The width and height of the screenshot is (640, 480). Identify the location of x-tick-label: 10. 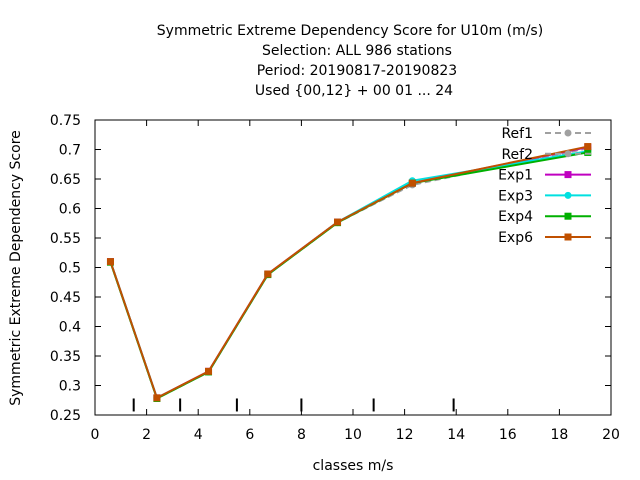
(353, 435).